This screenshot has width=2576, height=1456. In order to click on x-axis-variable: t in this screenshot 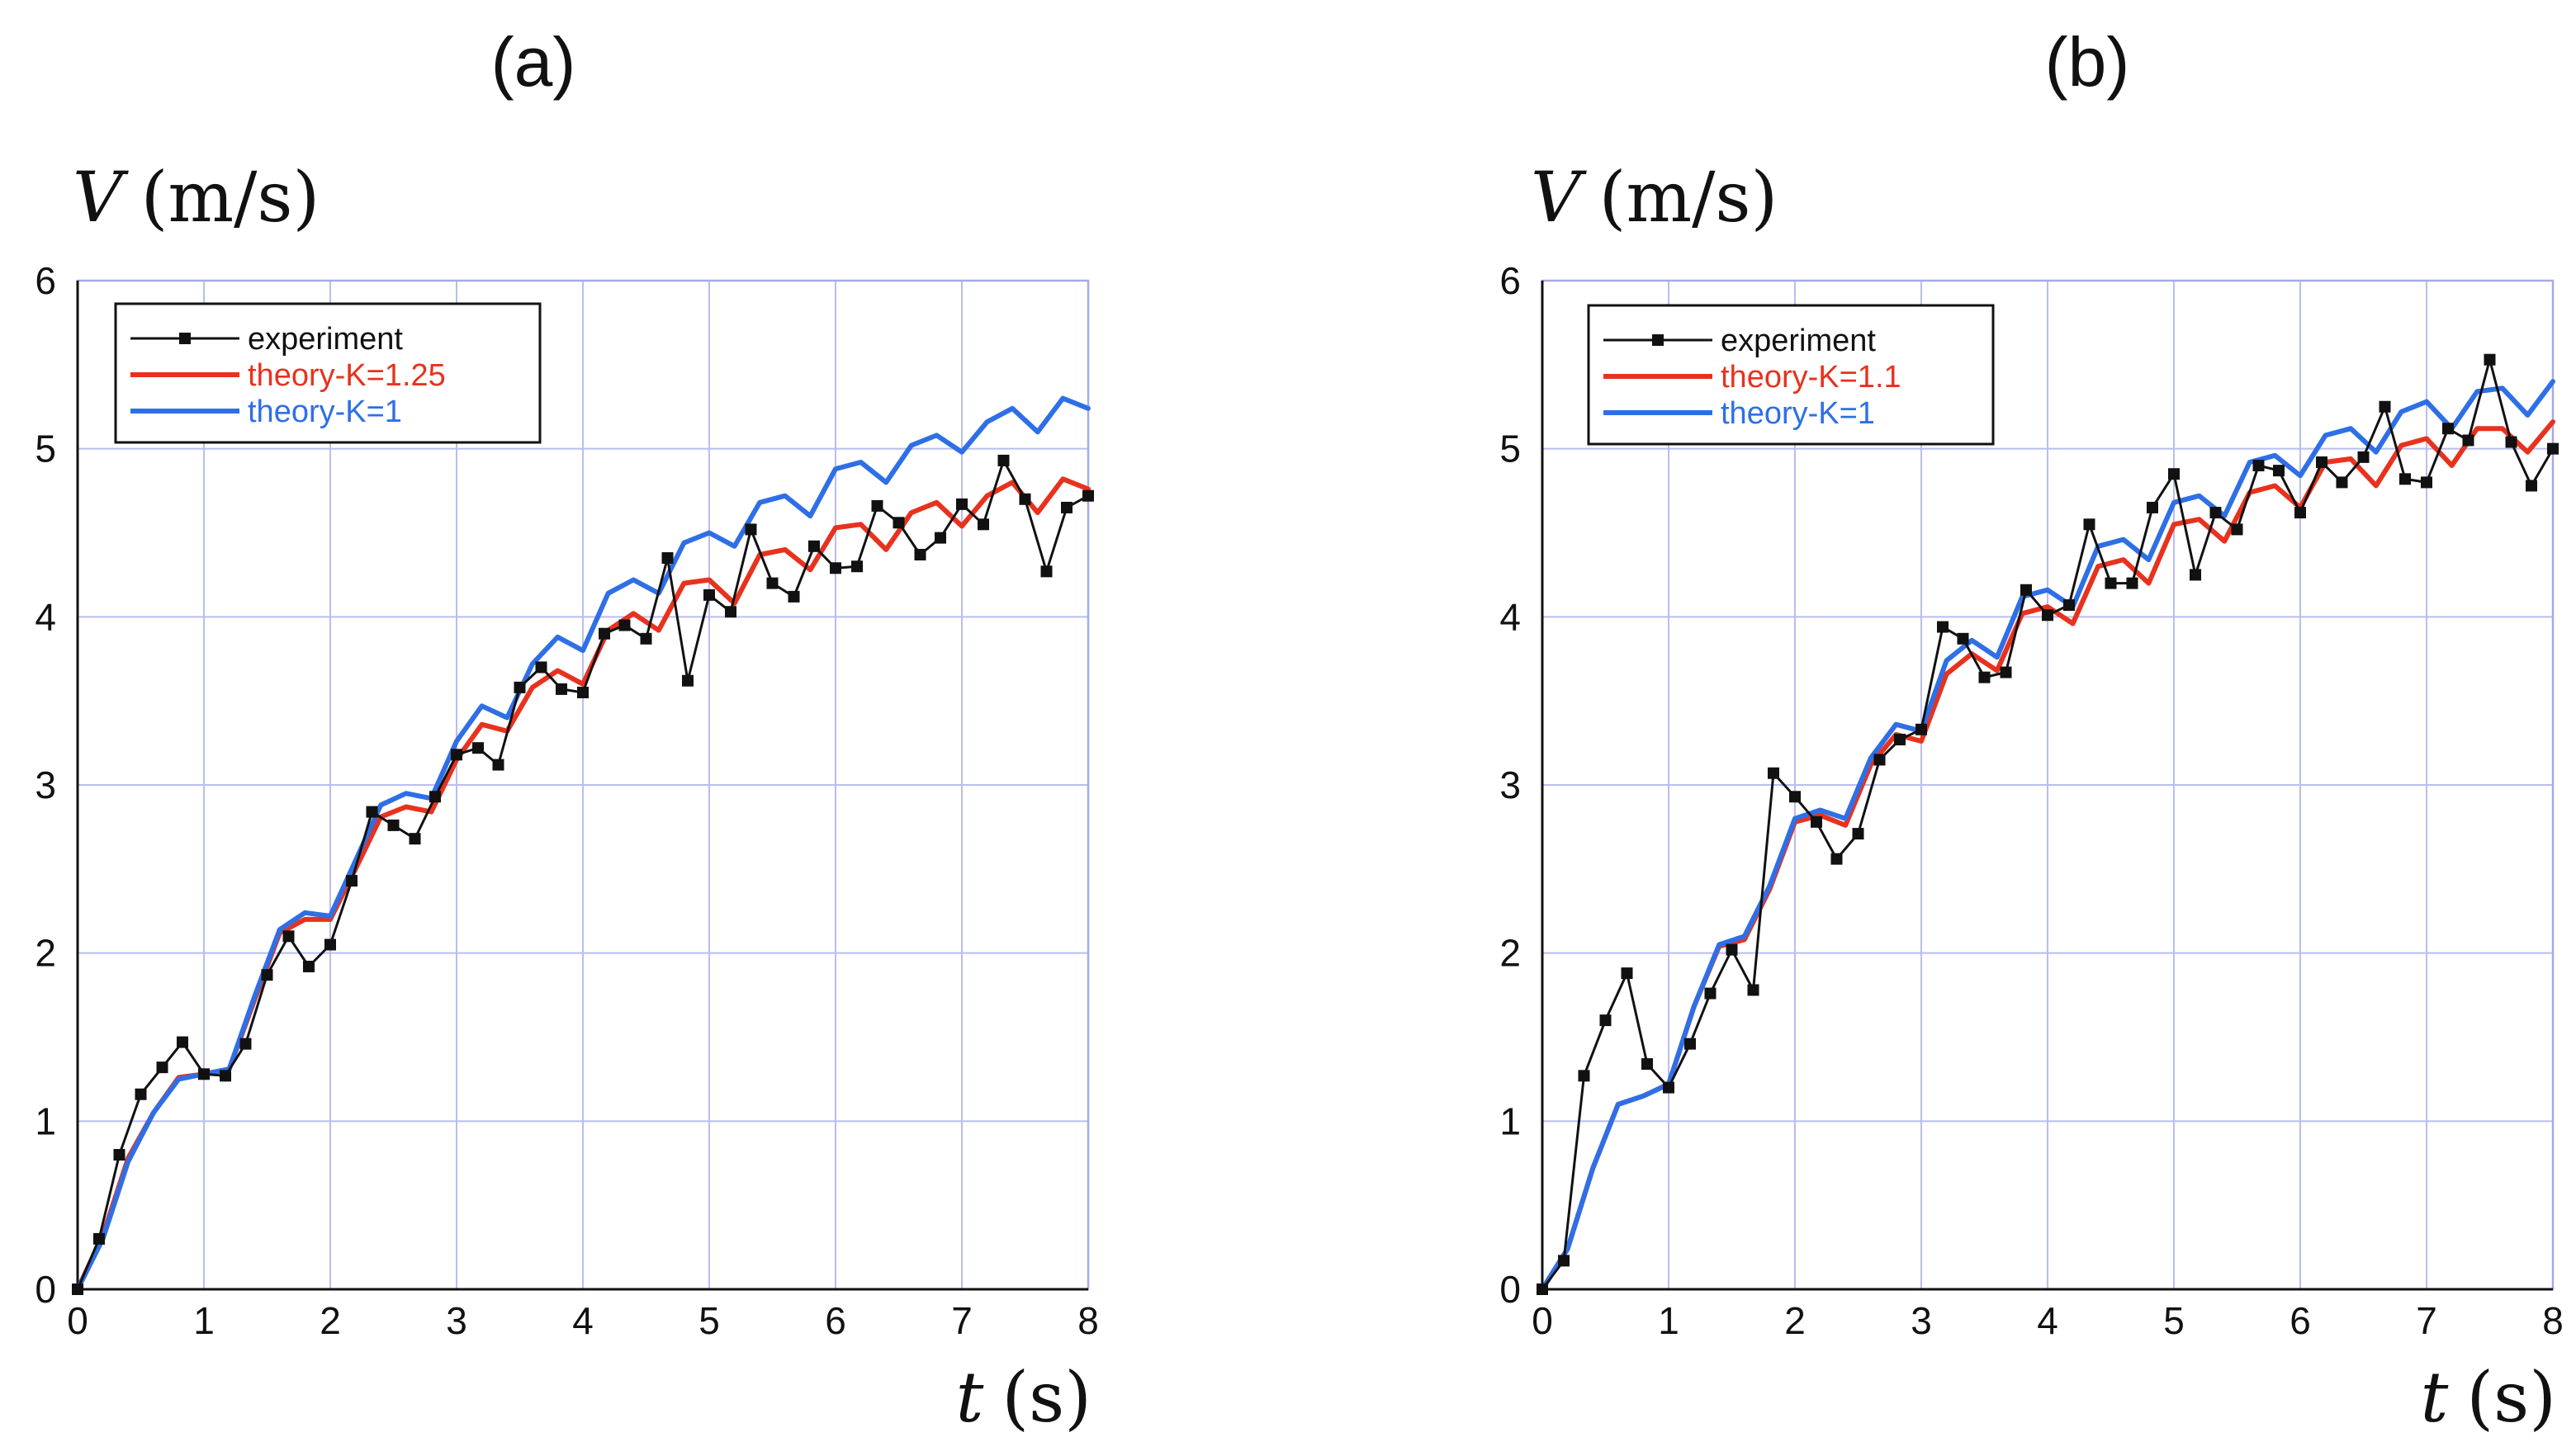, I will do `click(2435, 1397)`.